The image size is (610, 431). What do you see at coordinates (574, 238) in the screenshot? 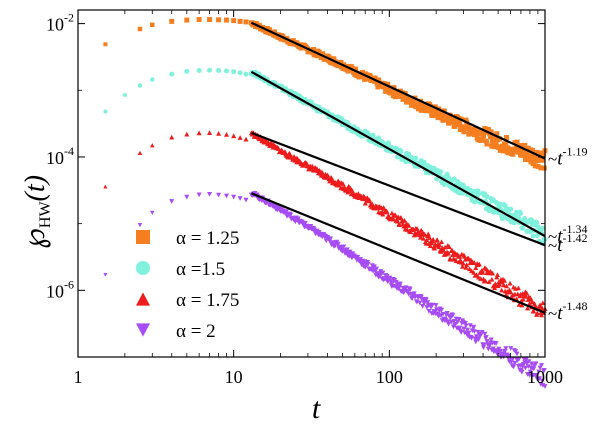
I see `annotation-exponent: -1.42` at bounding box center [574, 238].